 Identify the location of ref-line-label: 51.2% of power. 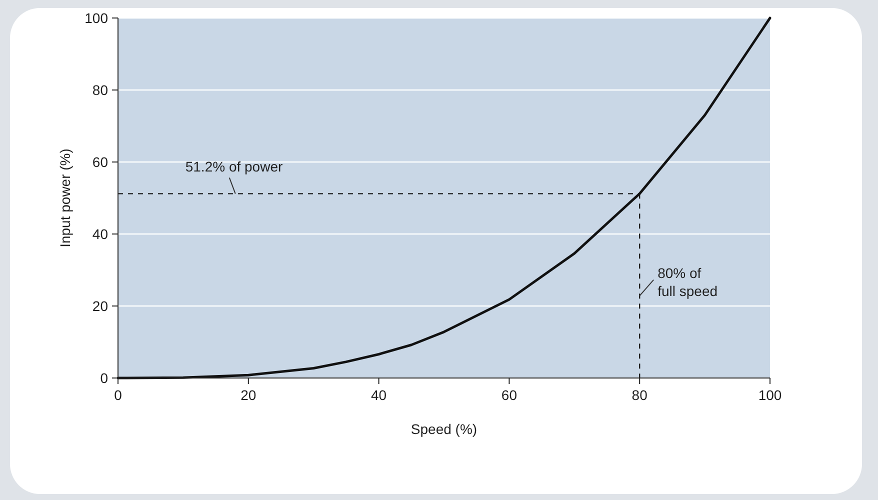
(234, 166).